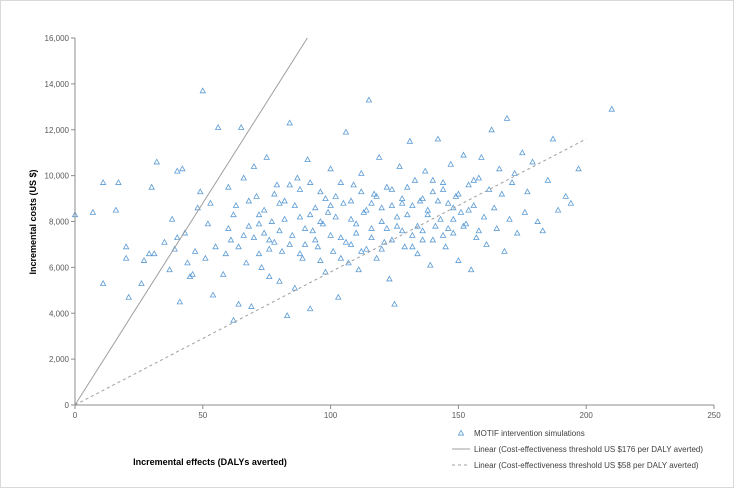  Describe the element at coordinates (461, 432) in the screenshot. I see `legend-marker-simulations` at that location.